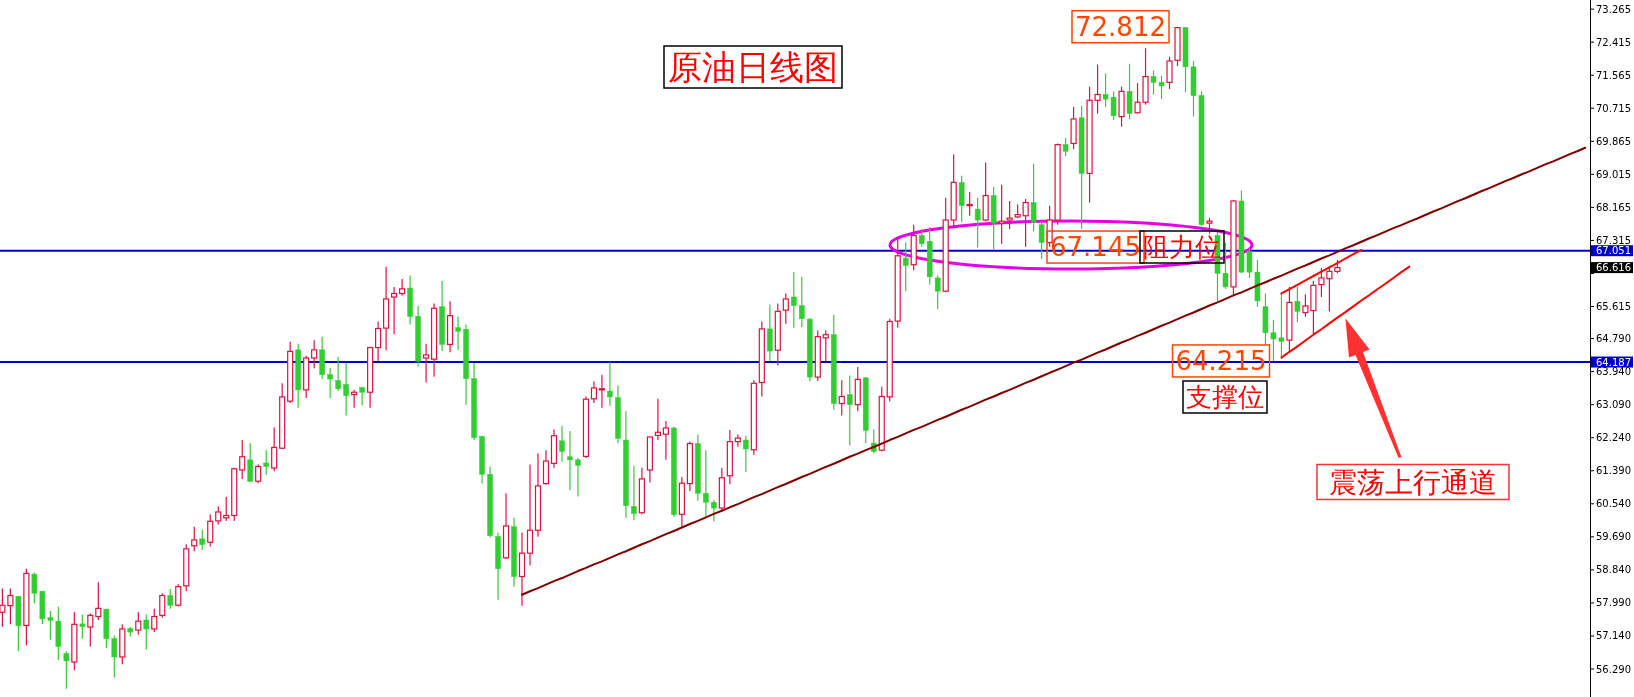 This screenshot has width=1634, height=697. Describe the element at coordinates (1613, 174) in the screenshot. I see `y-tick-label: 69.015` at that location.